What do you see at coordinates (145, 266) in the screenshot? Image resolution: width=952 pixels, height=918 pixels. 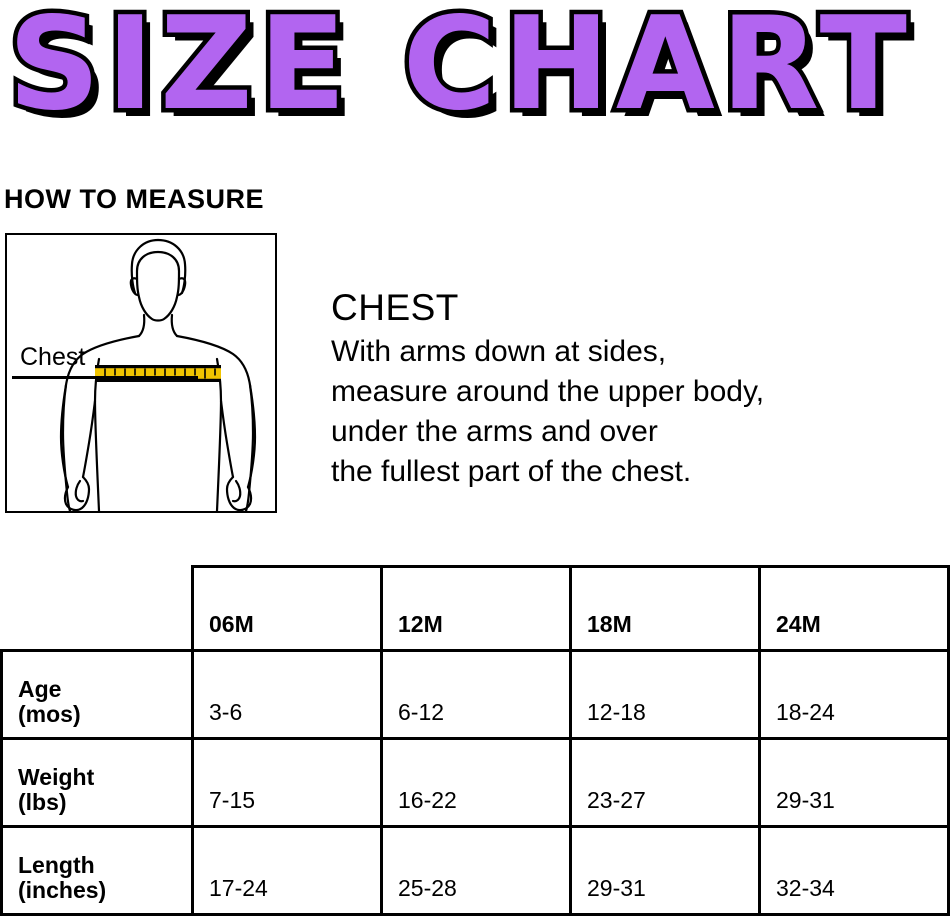 I see `hair-outline-left` at bounding box center [145, 266].